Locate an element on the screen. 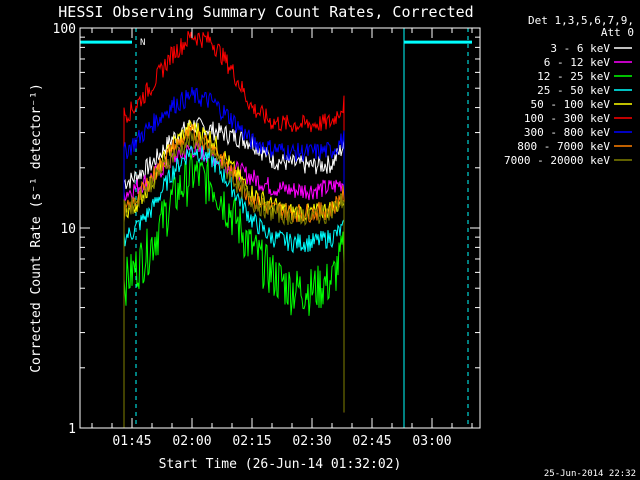 The height and width of the screenshot is (480, 640). y-tick-label: 1 is located at coordinates (72, 429).